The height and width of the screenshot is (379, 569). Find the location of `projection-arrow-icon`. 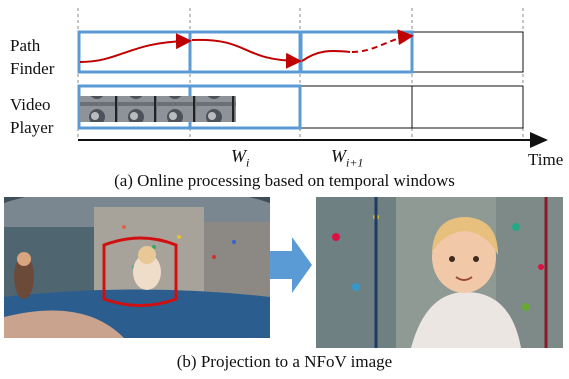

projection-arrow-icon is located at coordinates (291, 265).